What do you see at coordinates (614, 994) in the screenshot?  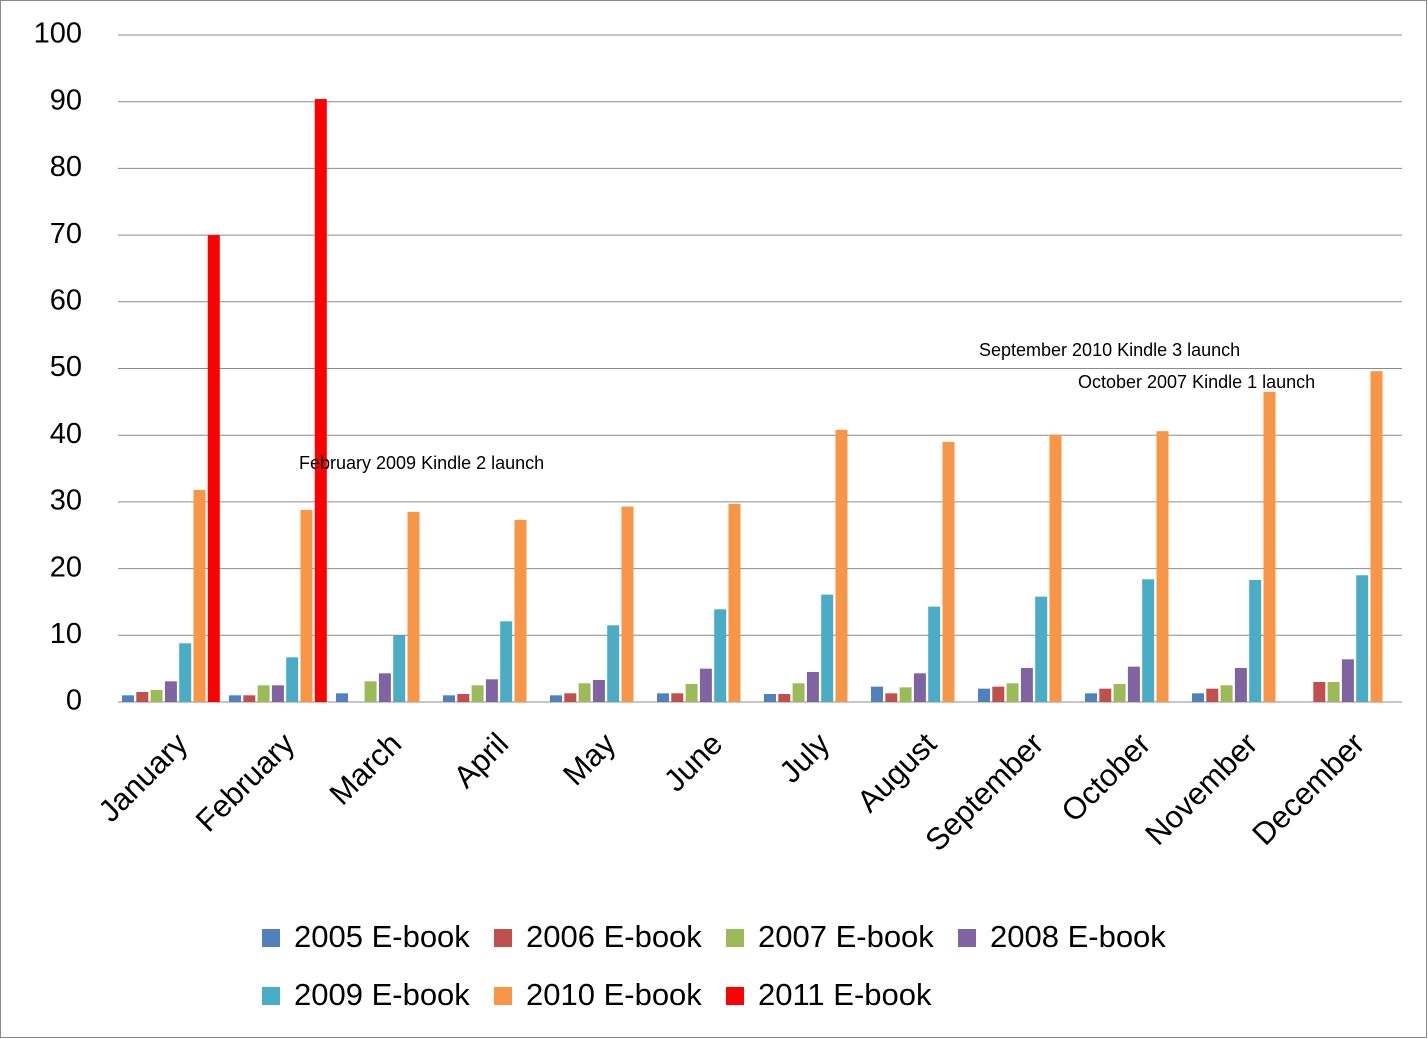 I see `legend-label: 2010 E-book` at bounding box center [614, 994].